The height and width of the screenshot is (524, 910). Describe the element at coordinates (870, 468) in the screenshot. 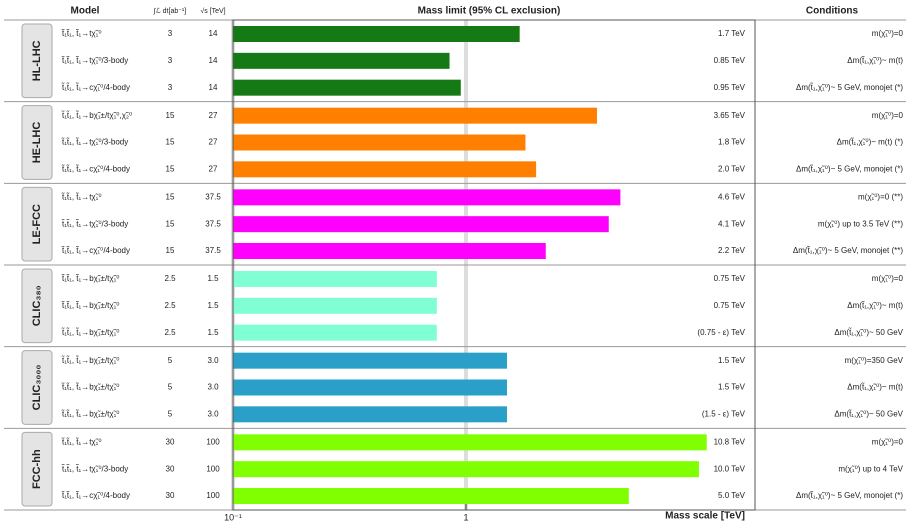

I see `condition: m(χ̃₁⁰) up to 4 TeV` at that location.